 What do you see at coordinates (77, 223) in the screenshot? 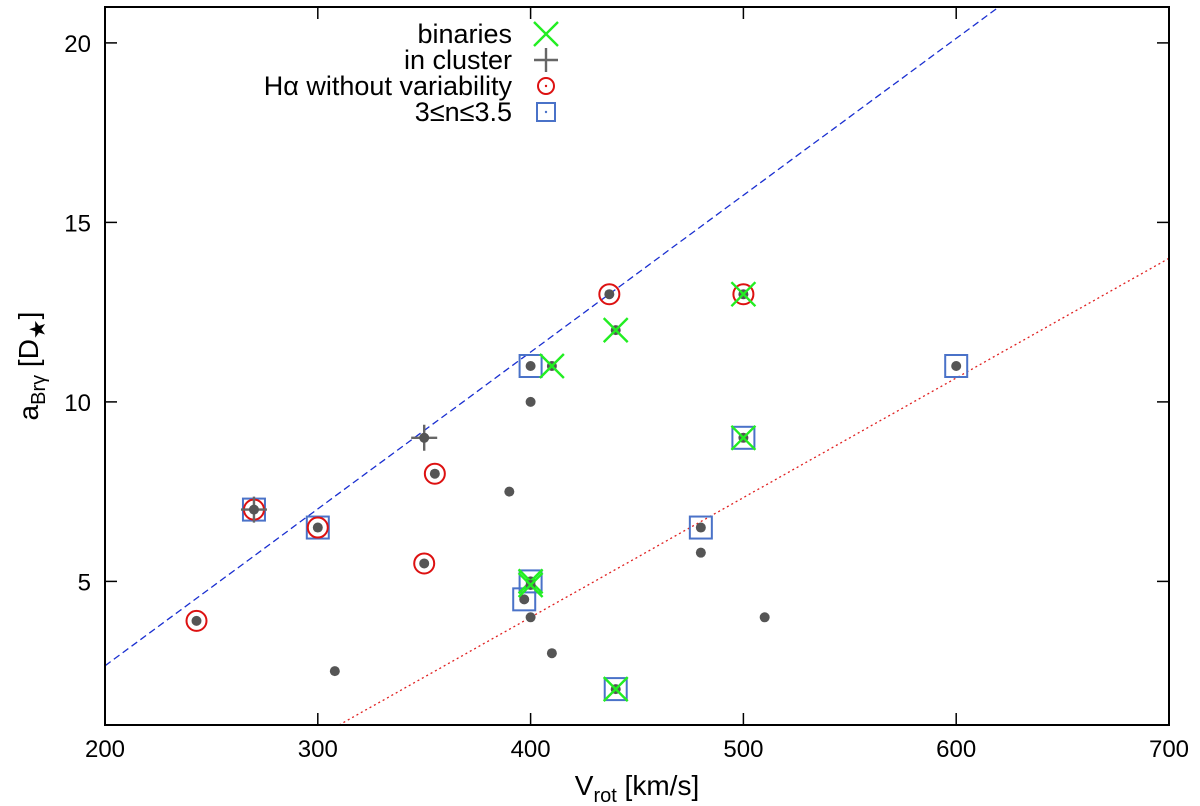
I see `y-tick-label-15: 15` at bounding box center [77, 223].